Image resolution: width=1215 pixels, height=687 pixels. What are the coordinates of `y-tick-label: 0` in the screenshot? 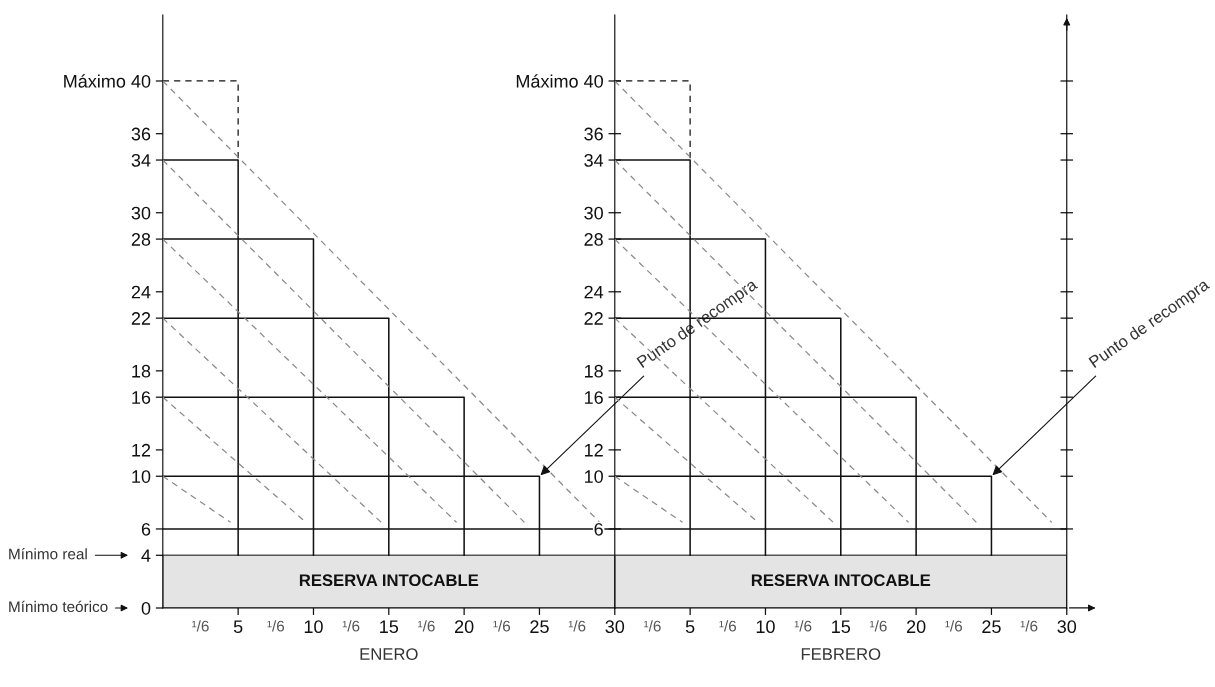 It's located at (146, 608).